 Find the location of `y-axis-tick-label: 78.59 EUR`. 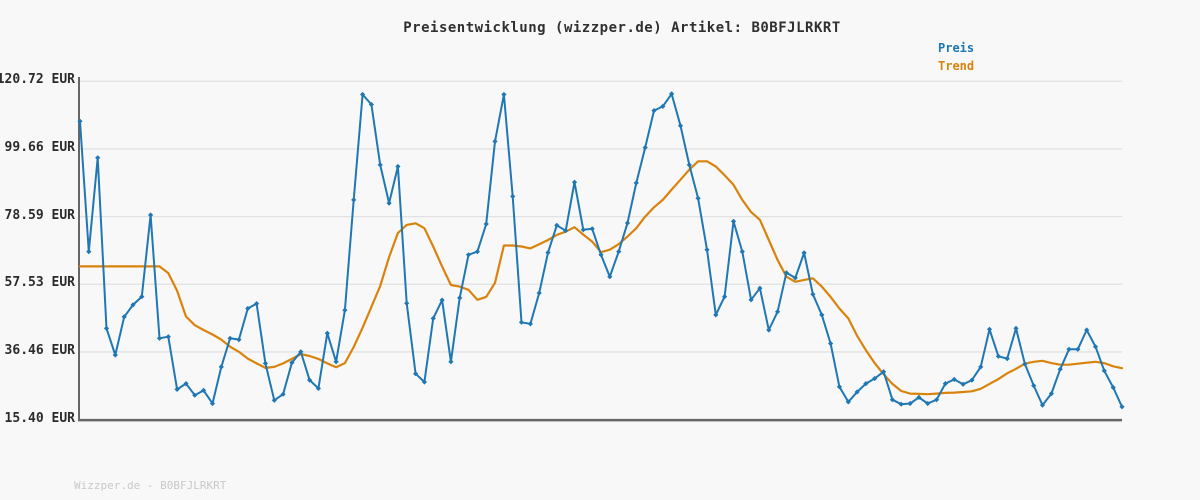

y-axis-tick-label: 78.59 EUR is located at coordinates (39, 215).